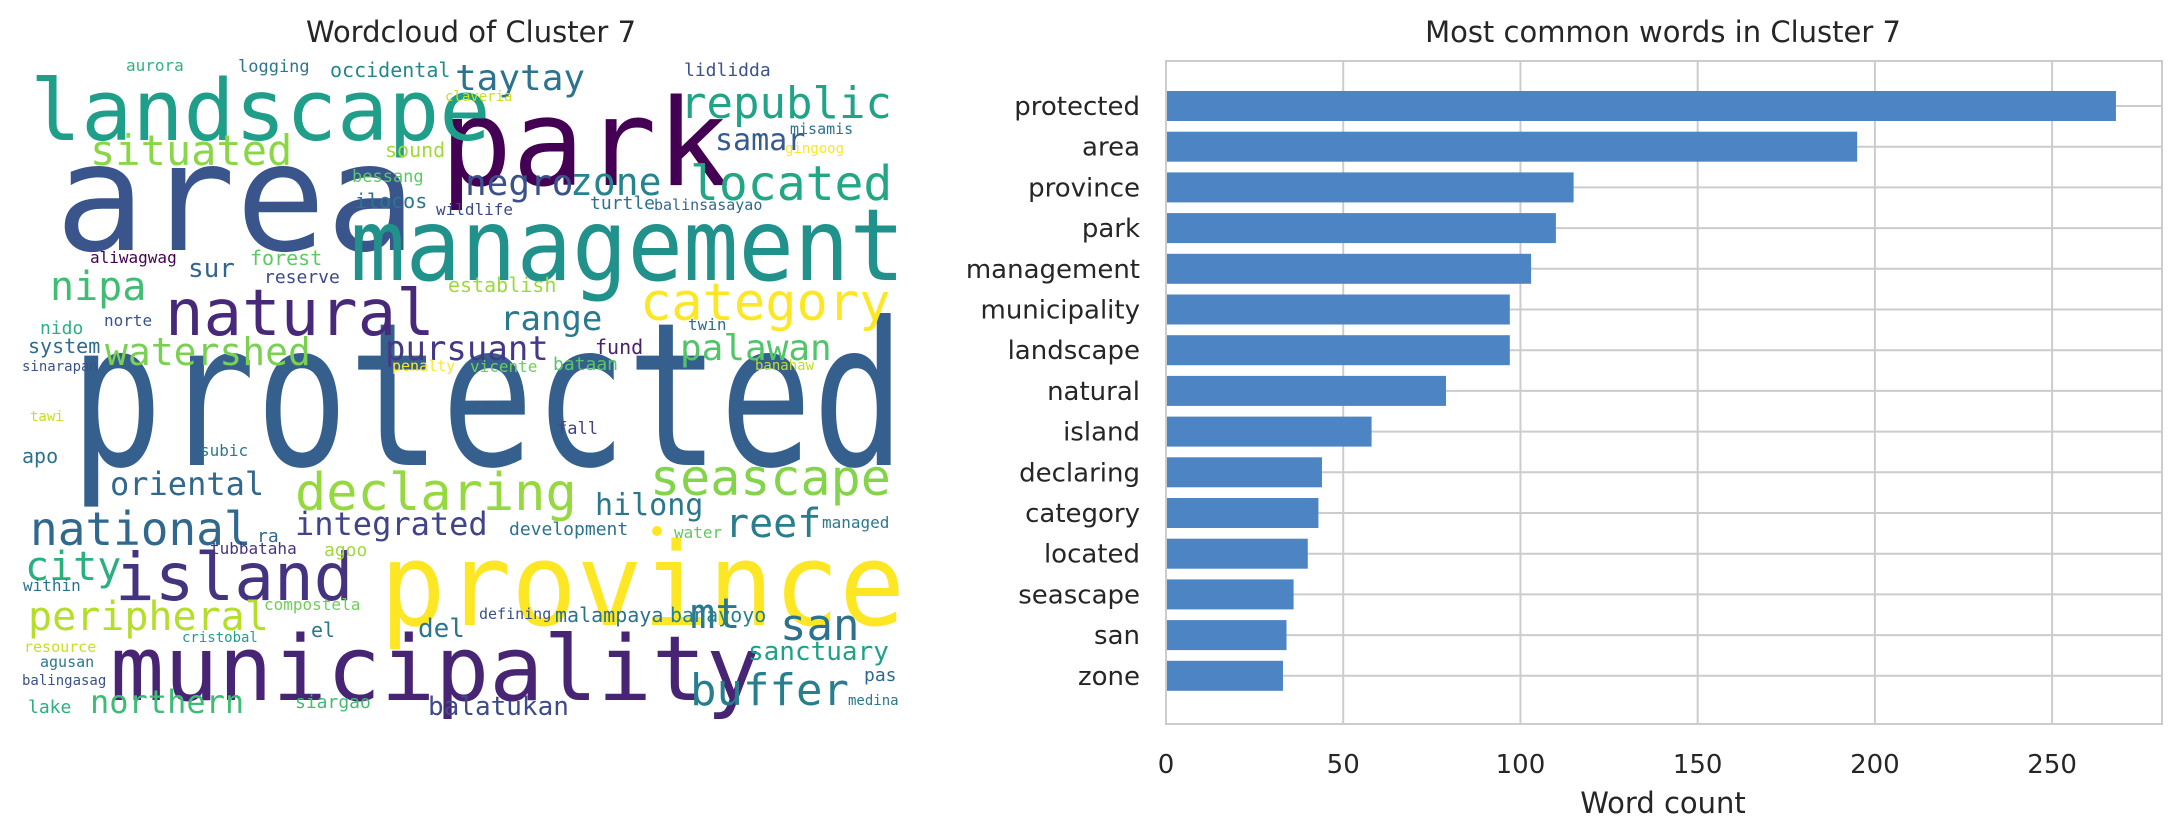 The image size is (2183, 839). I want to click on bar-zone, so click(1224, 675).